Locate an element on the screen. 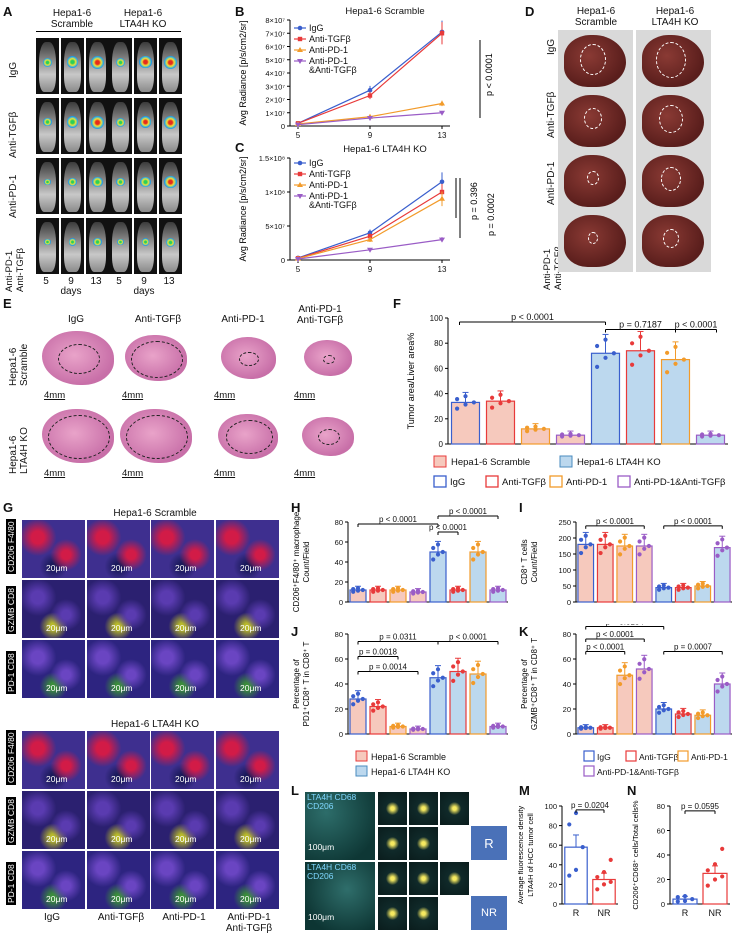 Image resolution: width=740 pixels, height=938 pixels. x-tick-label: 5 is located at coordinates (298, 269).